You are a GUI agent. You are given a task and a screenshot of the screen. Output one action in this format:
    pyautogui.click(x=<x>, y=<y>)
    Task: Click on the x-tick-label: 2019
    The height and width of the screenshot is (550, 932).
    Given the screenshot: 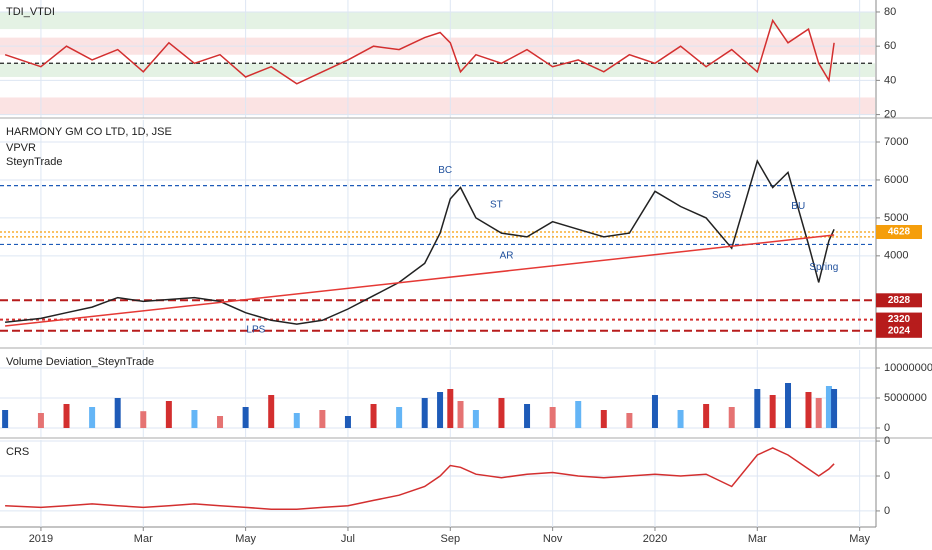 What is the action you would take?
    pyautogui.click(x=41, y=539)
    